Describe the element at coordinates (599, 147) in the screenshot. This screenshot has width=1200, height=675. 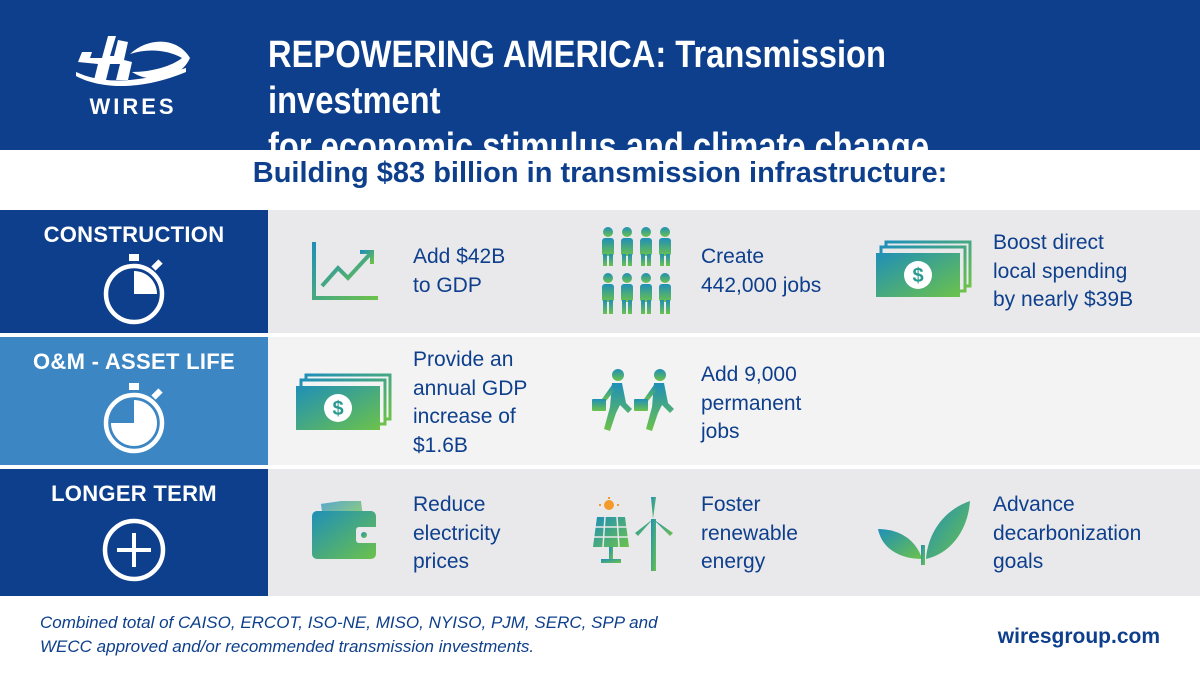
I see `title-line-2: for economic stimulus and climate change` at that location.